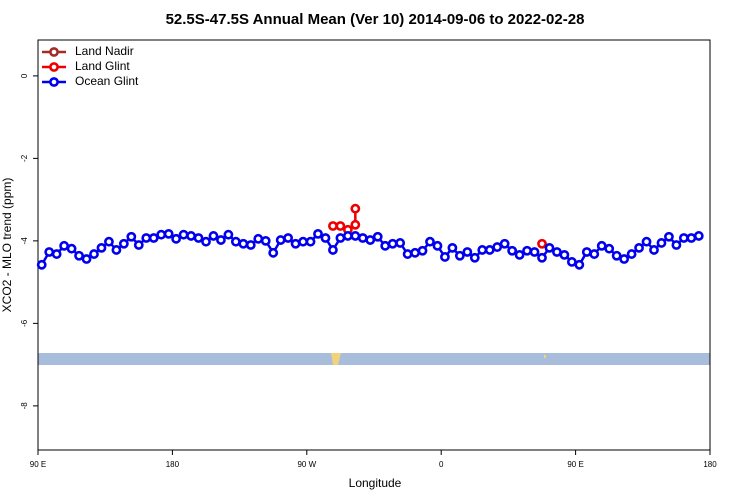 Image resolution: width=750 pixels, height=500 pixels. I want to click on y-tick-label: -8, so click(24, 406).